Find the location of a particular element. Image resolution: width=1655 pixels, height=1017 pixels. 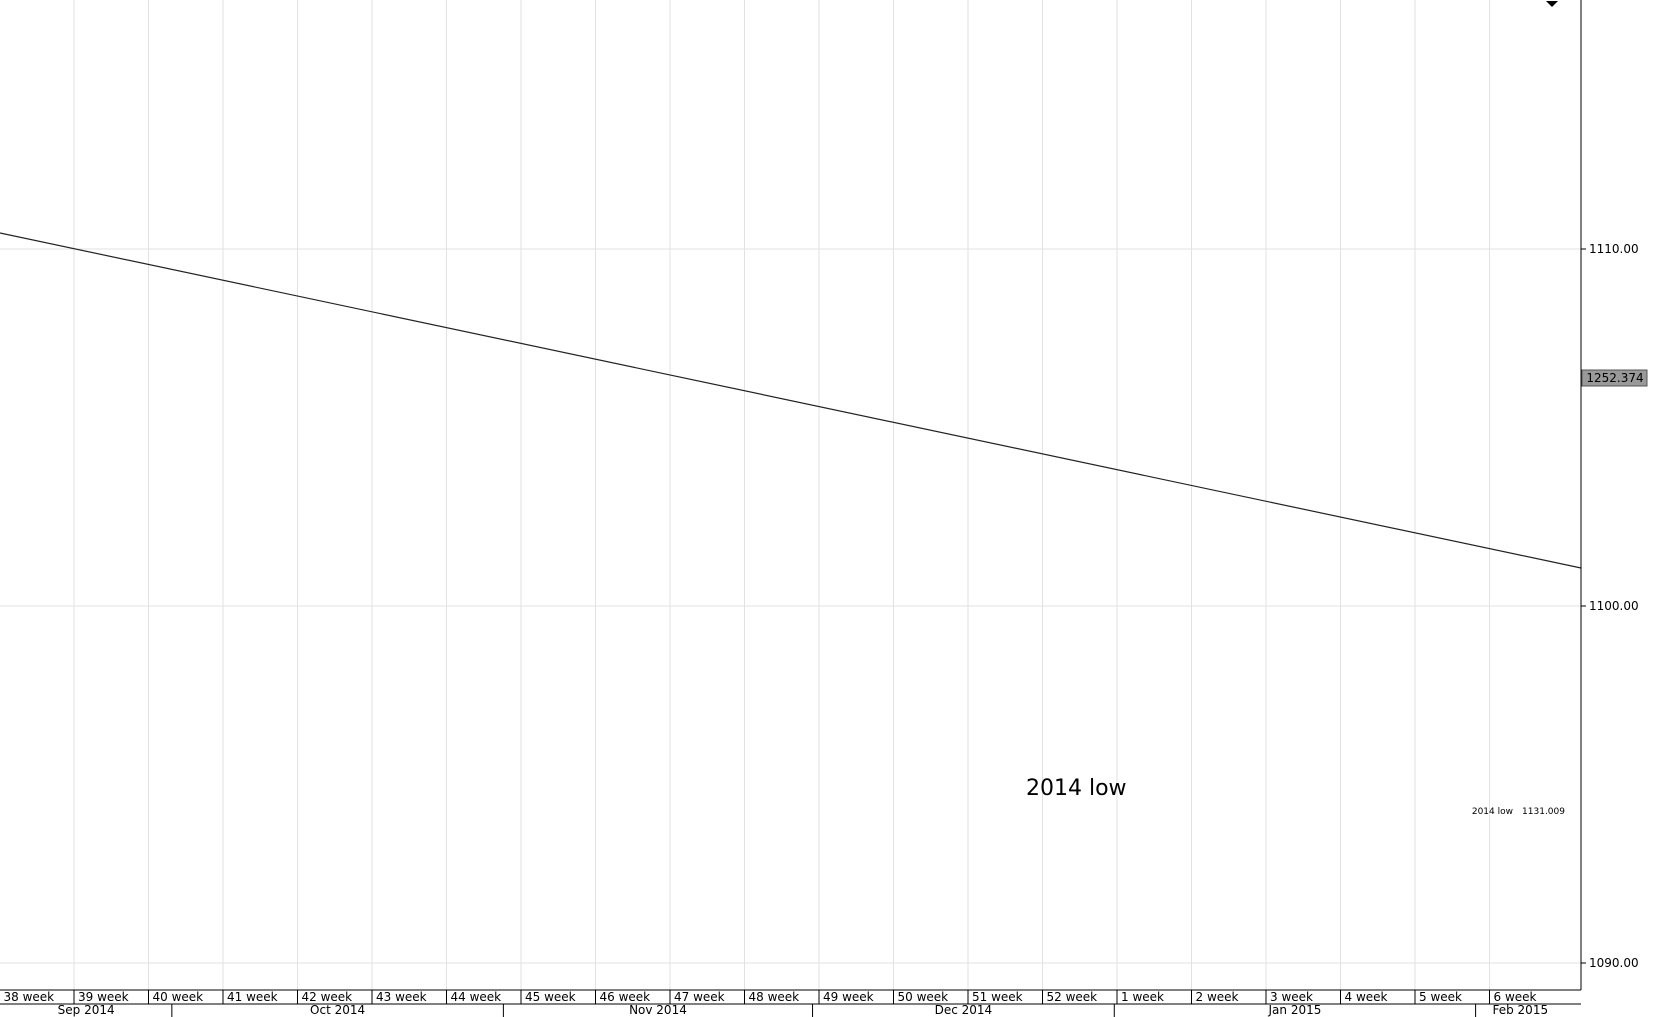

x-week-label: 42 week is located at coordinates (327, 997).